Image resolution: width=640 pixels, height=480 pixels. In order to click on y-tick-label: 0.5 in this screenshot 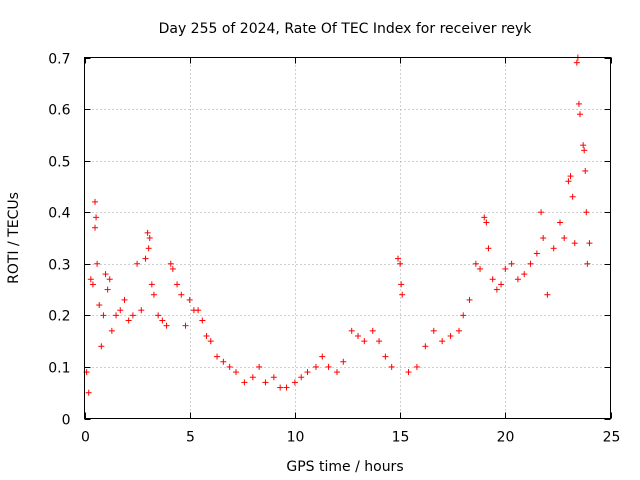, I will do `click(59, 163)`.